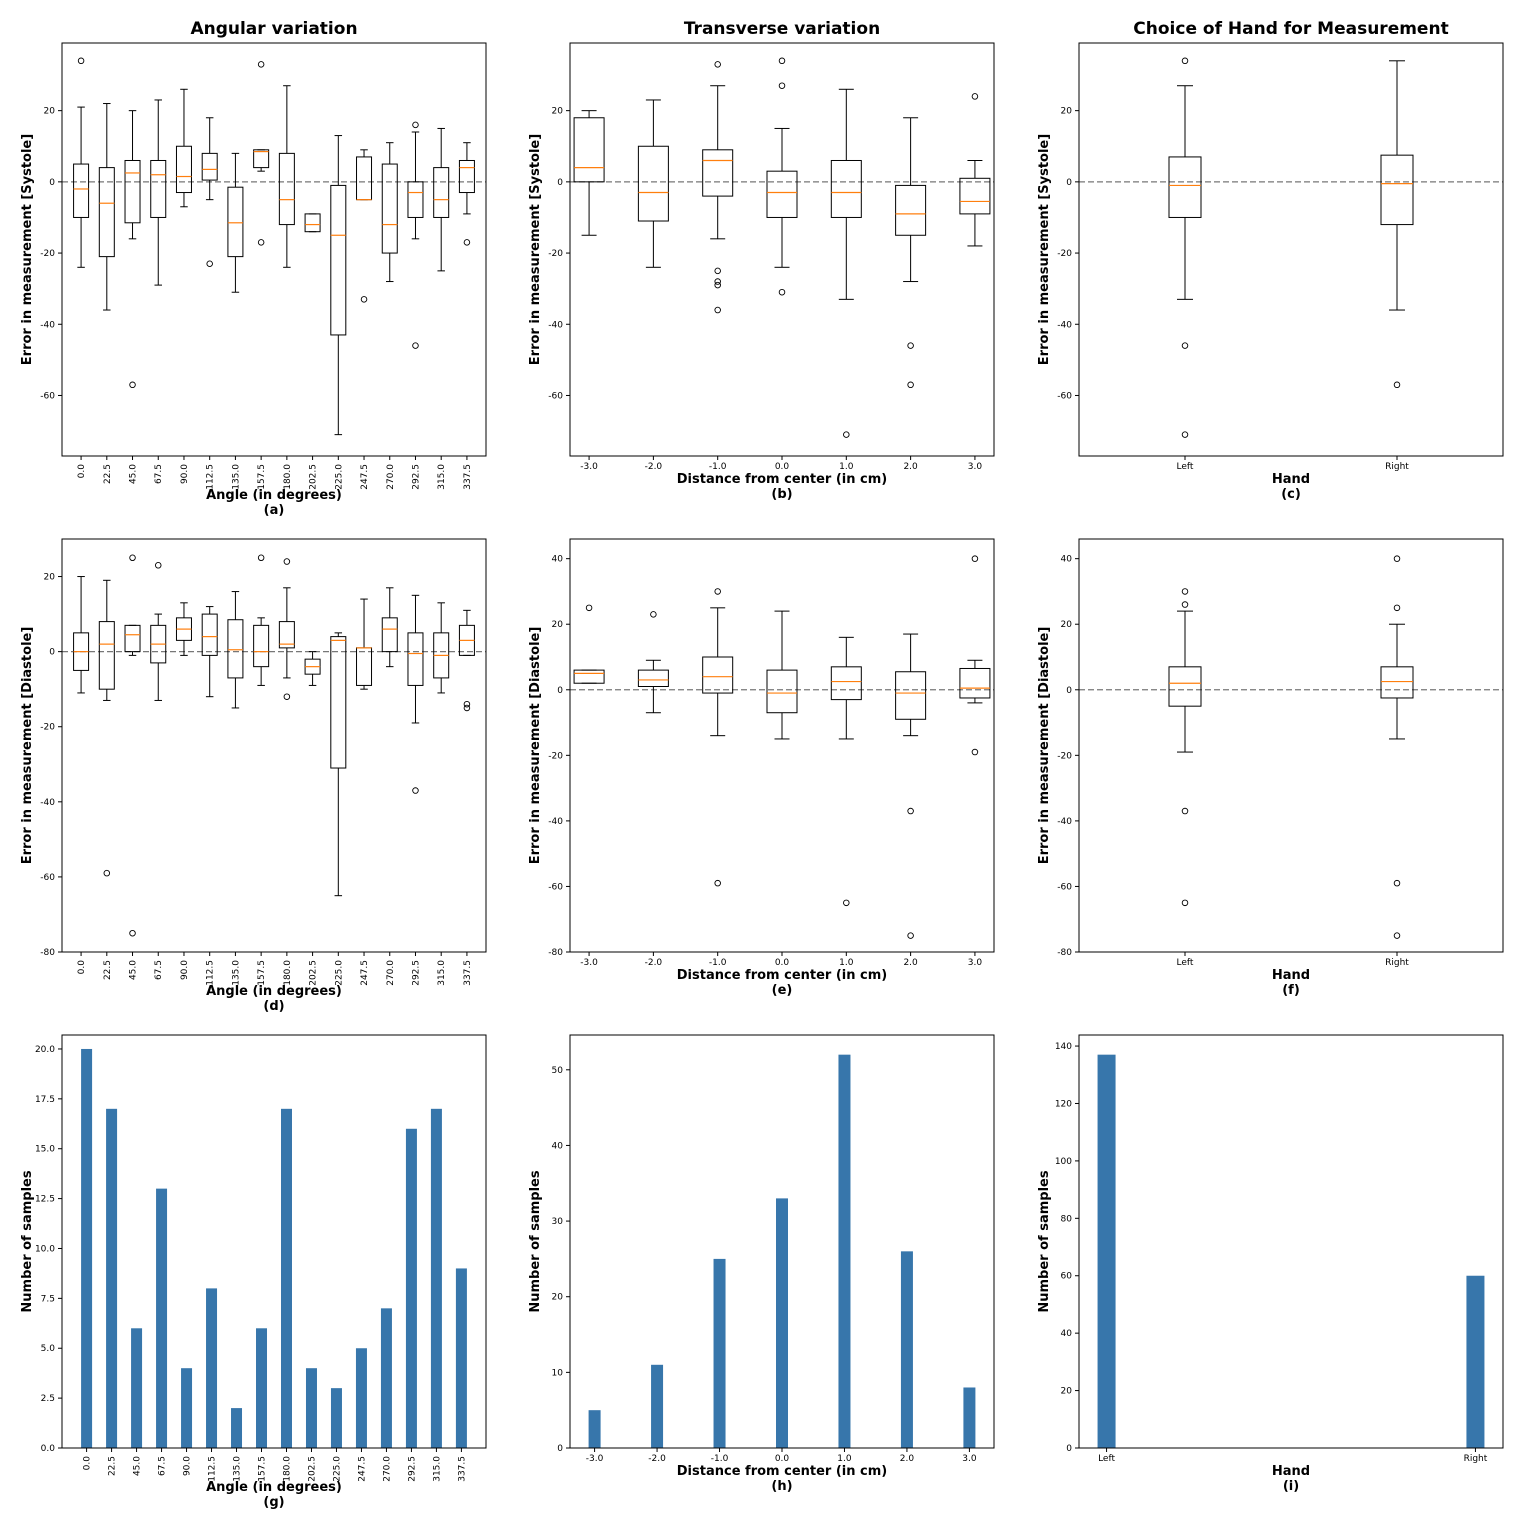 Image resolution: width=1528 pixels, height=1524 pixels. What do you see at coordinates (163, 1466) in the screenshot?
I see `x-tick-label: 67.5` at bounding box center [163, 1466].